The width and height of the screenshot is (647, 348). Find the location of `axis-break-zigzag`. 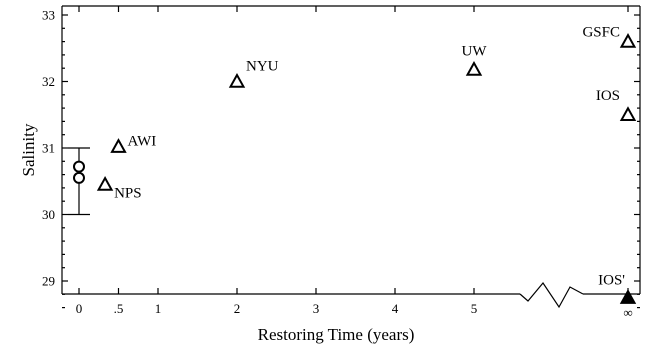

axis-break-zigzag is located at coordinates (551, 295).